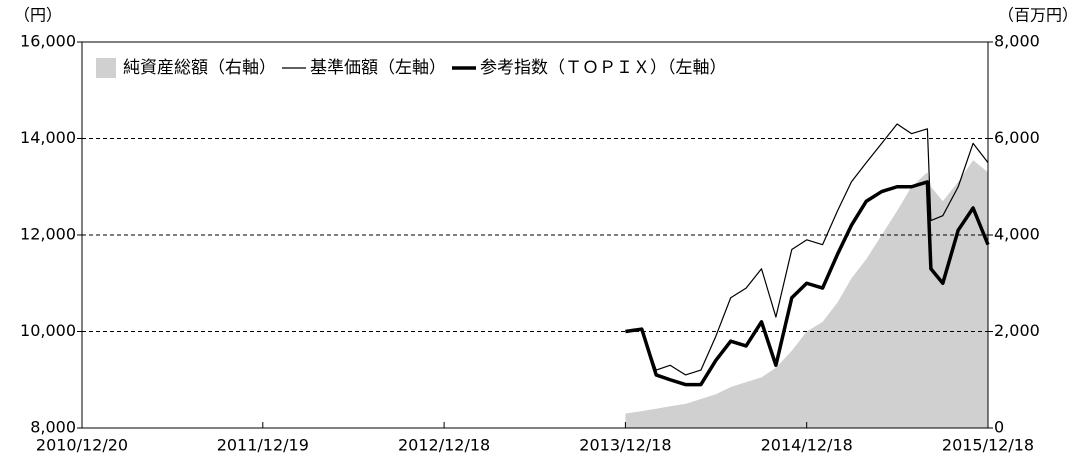  What do you see at coordinates (38, 15) in the screenshot?
I see `y-unit-label: （円）` at bounding box center [38, 15].